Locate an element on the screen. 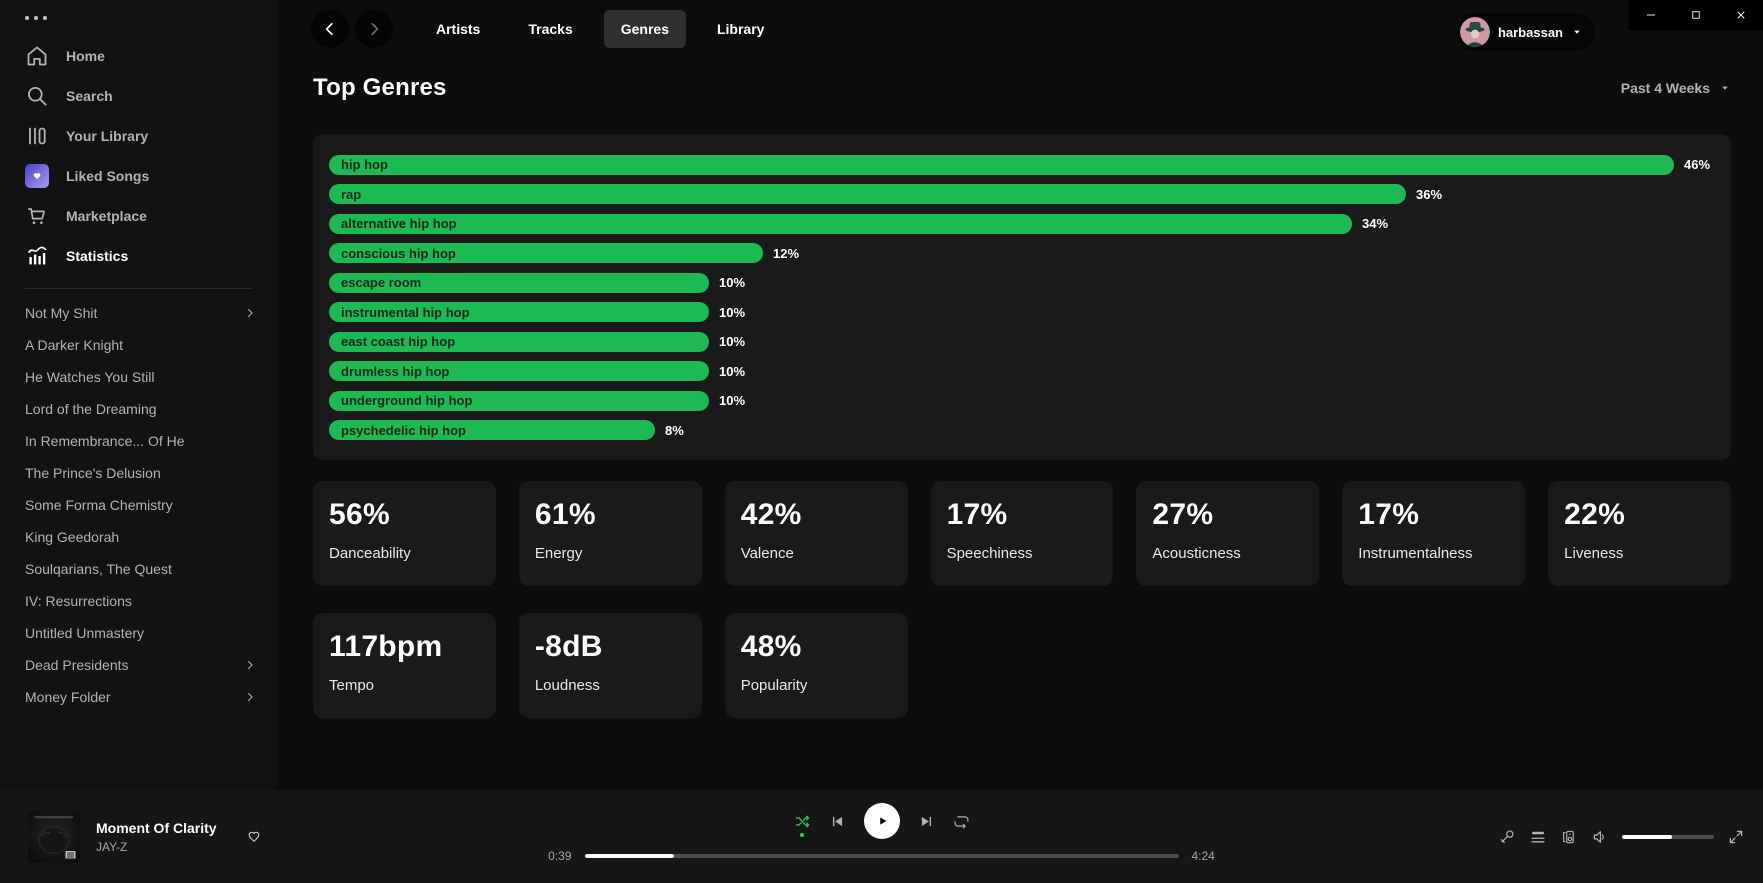 Image resolution: width=1763 pixels, height=883 pixels. fullscreen-button is located at coordinates (1736, 837).